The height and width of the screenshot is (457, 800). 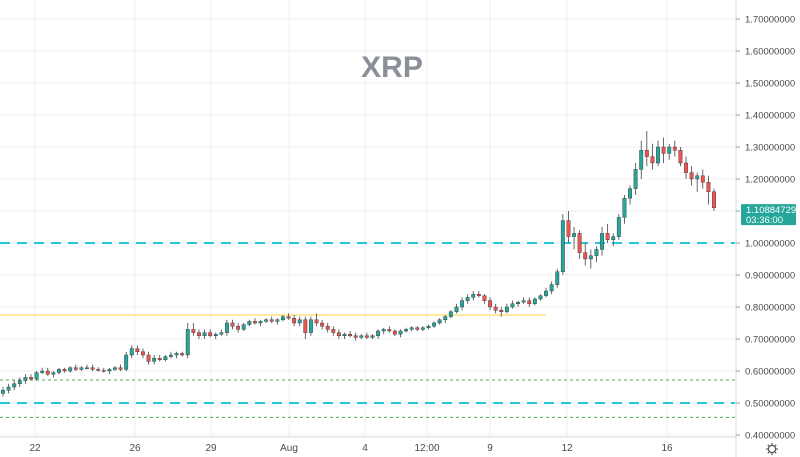 I want to click on settings-gear-icon, so click(x=772, y=449).